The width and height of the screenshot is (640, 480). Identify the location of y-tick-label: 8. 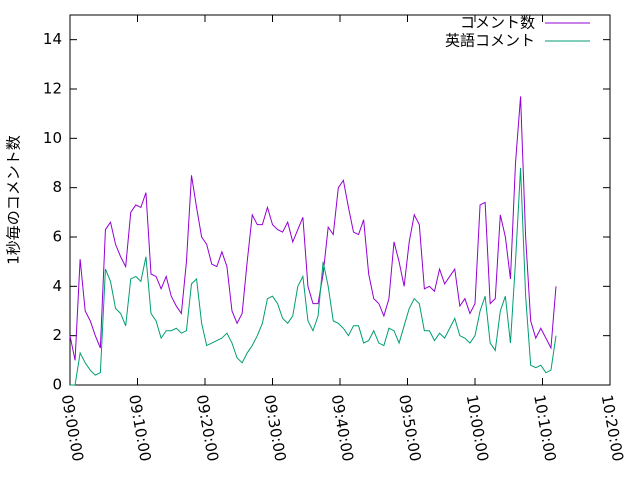
(57, 187).